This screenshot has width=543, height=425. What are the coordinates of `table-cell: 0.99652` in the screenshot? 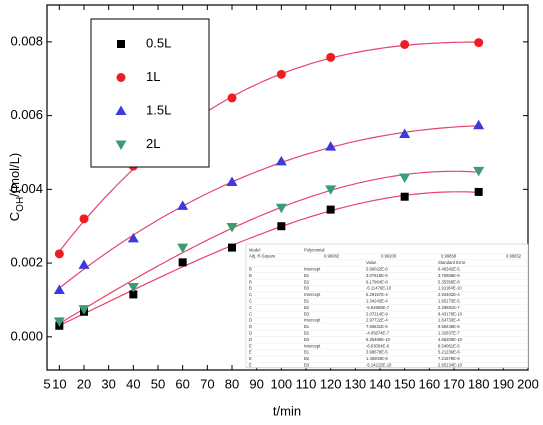 It's located at (514, 256).